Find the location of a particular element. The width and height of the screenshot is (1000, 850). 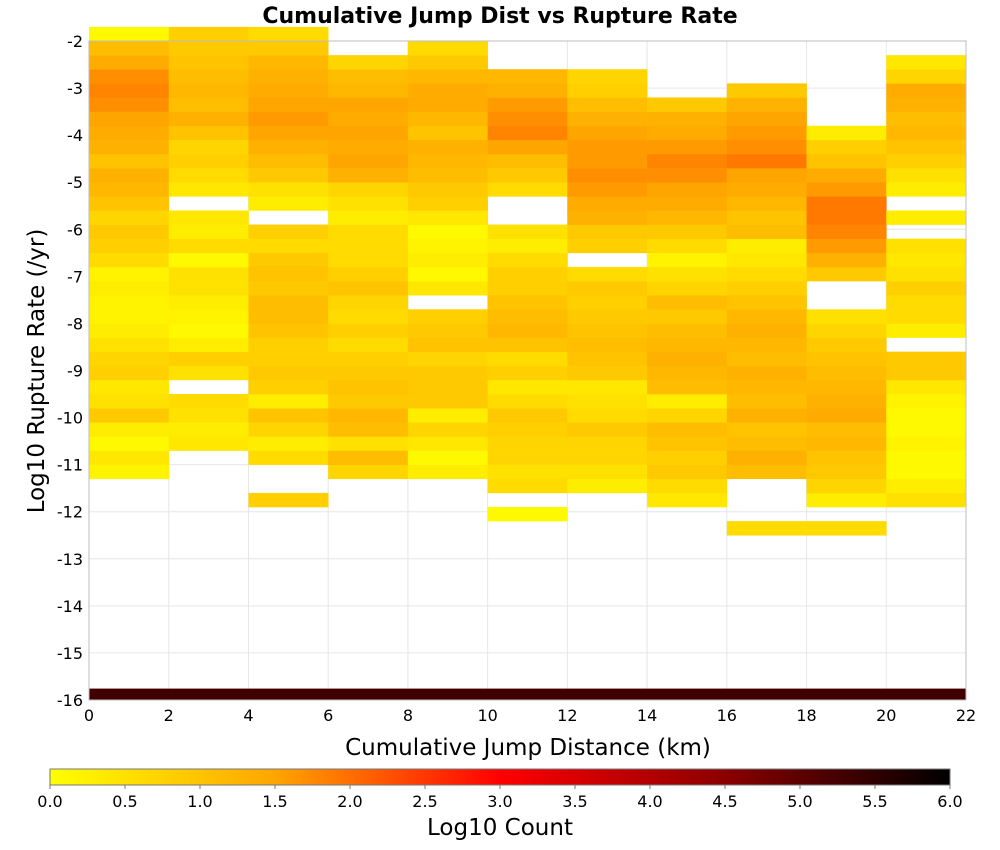

x-tick-label: 0 is located at coordinates (89, 715).